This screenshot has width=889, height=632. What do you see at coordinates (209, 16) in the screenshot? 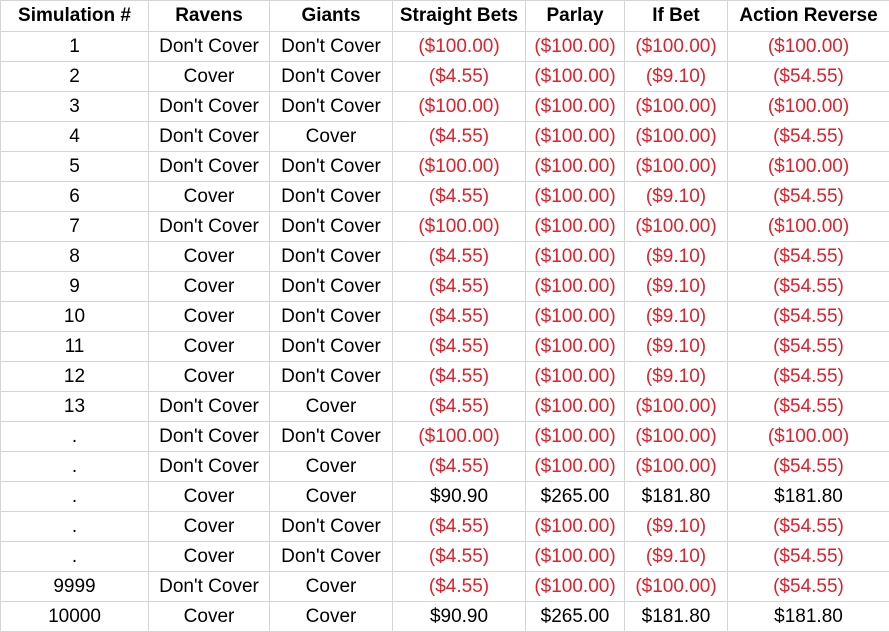
I see `header-ravens: Ravens` at bounding box center [209, 16].